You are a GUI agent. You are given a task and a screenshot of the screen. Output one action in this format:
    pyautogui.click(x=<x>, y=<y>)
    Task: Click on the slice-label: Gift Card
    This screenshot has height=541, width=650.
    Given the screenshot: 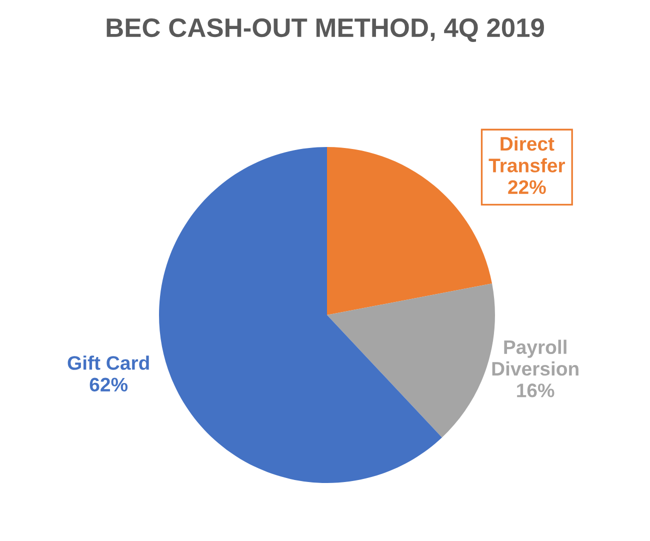 What is the action you would take?
    pyautogui.click(x=108, y=363)
    